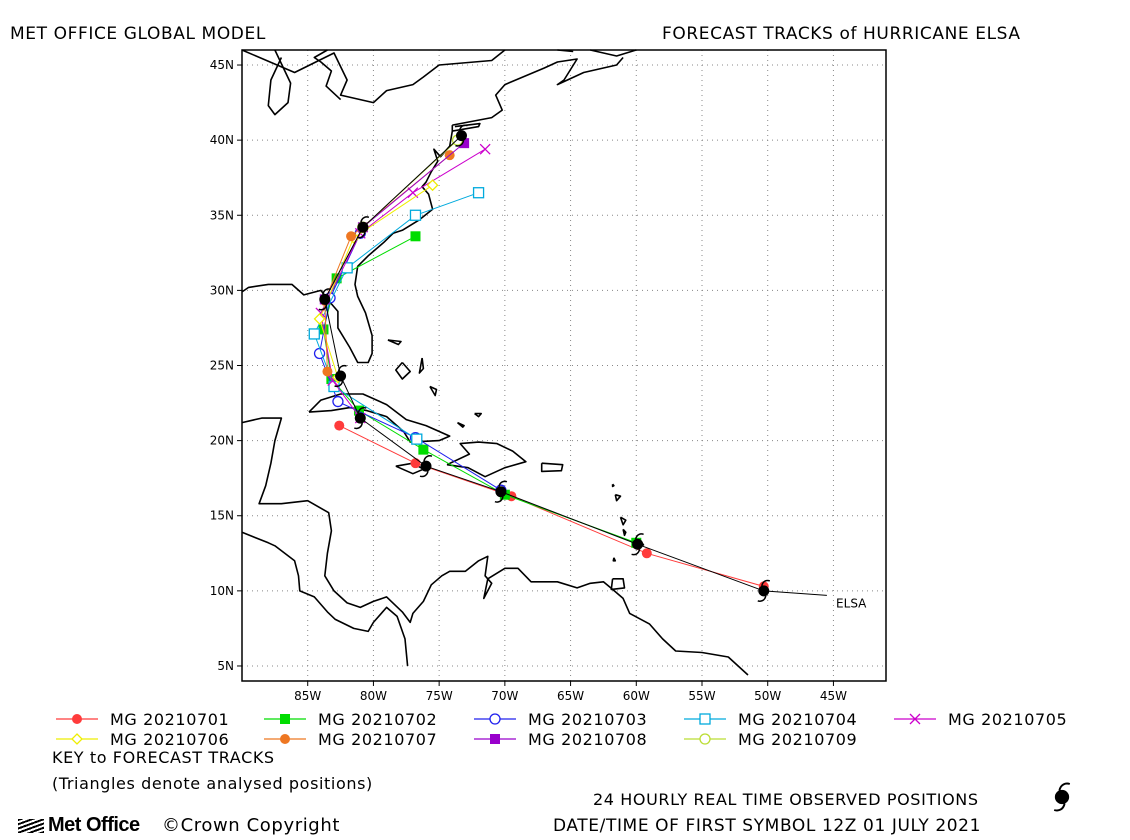 The width and height of the screenshot is (1130, 840). I want to click on lon-tick-label: 55W, so click(701, 696).